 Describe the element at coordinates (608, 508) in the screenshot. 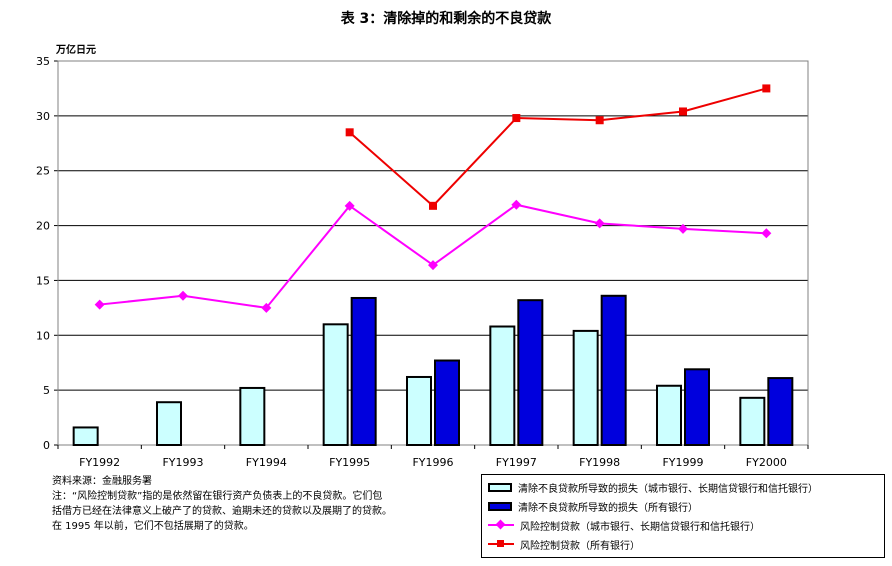

I see `legend-label: 清除不良贷款所导致的损失（所有银行）` at that location.